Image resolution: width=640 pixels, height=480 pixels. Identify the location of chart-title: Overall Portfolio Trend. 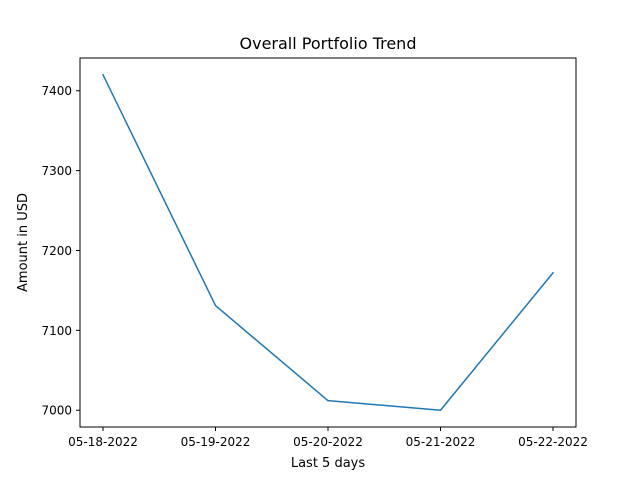
(328, 43).